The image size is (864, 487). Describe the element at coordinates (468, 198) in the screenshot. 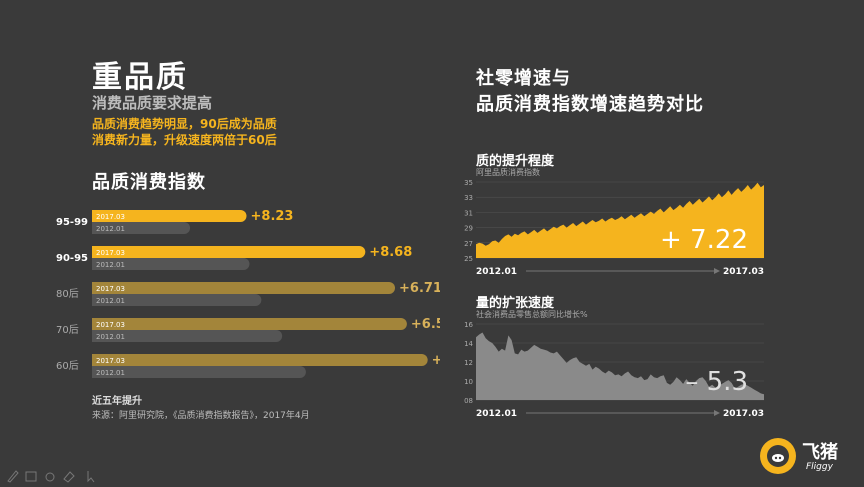

I see `y-tick-label: 33` at that location.